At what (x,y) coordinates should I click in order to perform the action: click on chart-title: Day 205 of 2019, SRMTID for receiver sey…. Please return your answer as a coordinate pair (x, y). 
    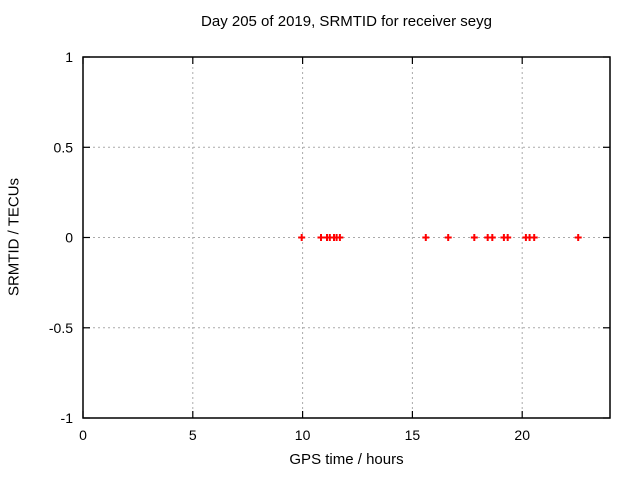
    Looking at the image, I should click on (346, 21).